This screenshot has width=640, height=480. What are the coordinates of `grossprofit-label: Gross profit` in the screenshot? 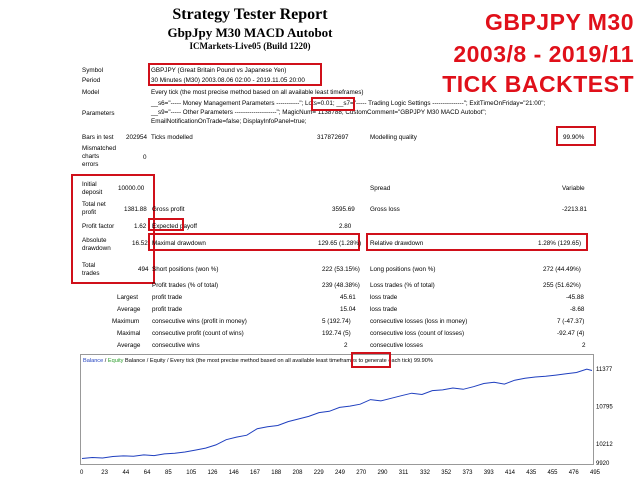 It's located at (168, 209).